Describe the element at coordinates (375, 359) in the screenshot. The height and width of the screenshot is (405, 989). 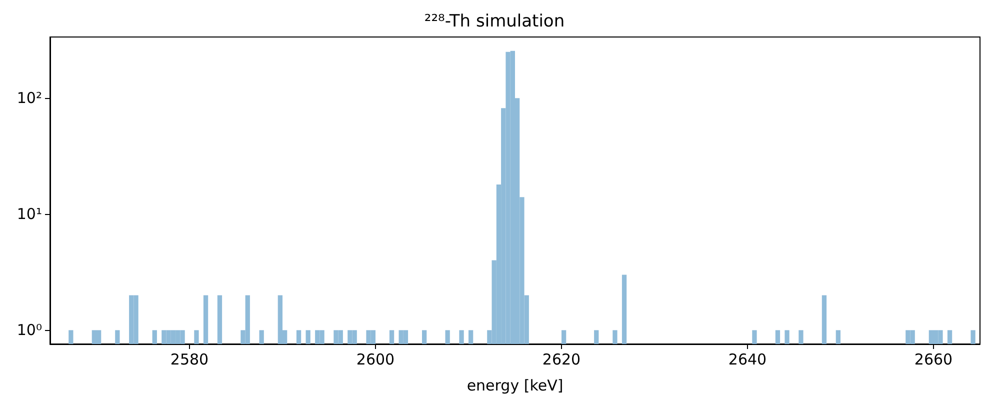
I see `x-tick-label: 2600` at that location.